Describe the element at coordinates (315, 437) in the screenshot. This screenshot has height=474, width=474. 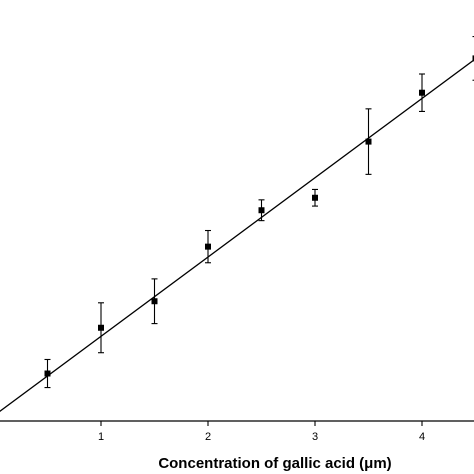
I see `x-tick-label: 3` at that location.